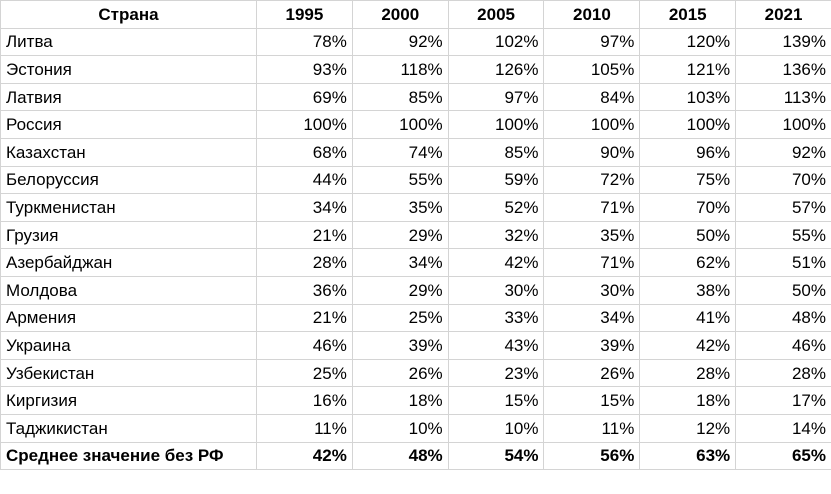  What do you see at coordinates (304, 235) in the screenshot?
I see `value-cell: 21%` at bounding box center [304, 235].